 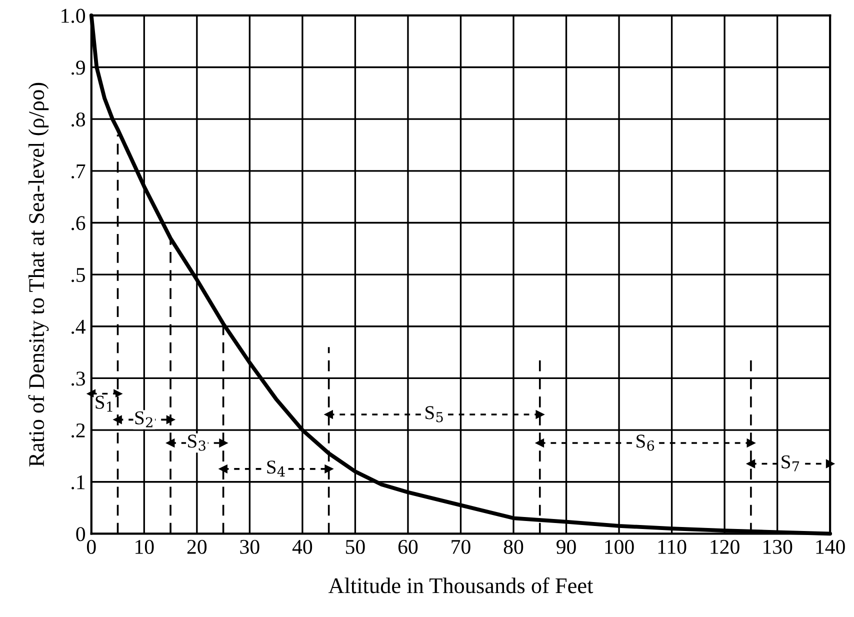 I want to click on y-tick-label: .9, so click(x=78, y=67).